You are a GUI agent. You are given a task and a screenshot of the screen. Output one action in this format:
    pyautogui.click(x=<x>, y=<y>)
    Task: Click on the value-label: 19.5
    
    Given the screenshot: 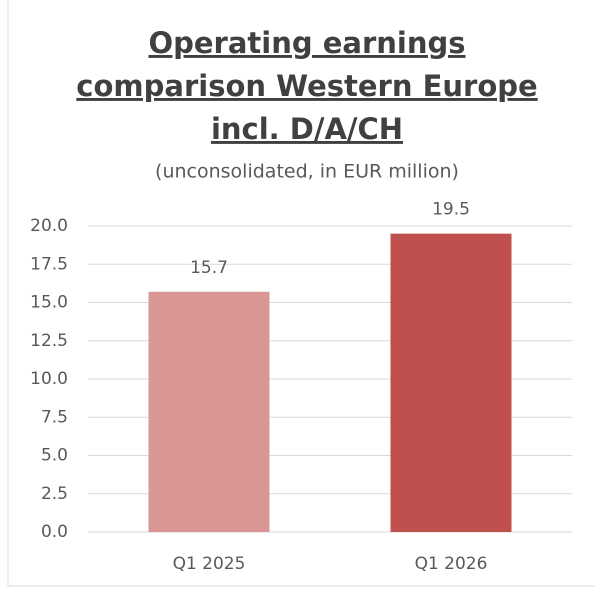 What is the action you would take?
    pyautogui.click(x=451, y=210)
    